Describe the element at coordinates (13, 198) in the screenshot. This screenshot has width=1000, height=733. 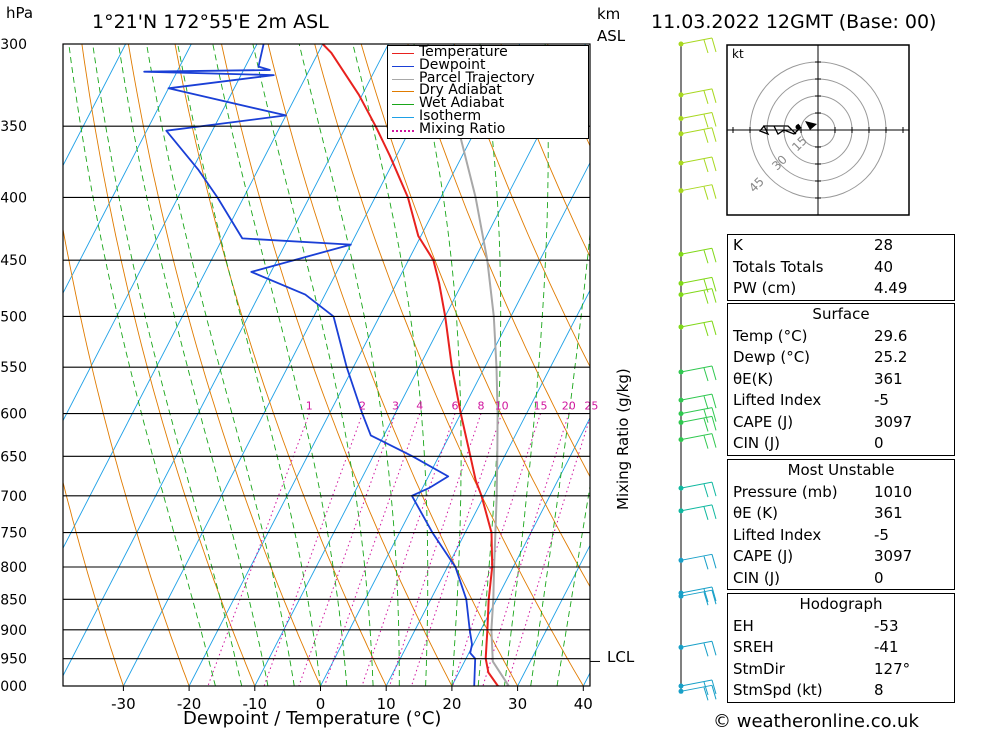
I see `pressure-tick-label: 400` at that location.